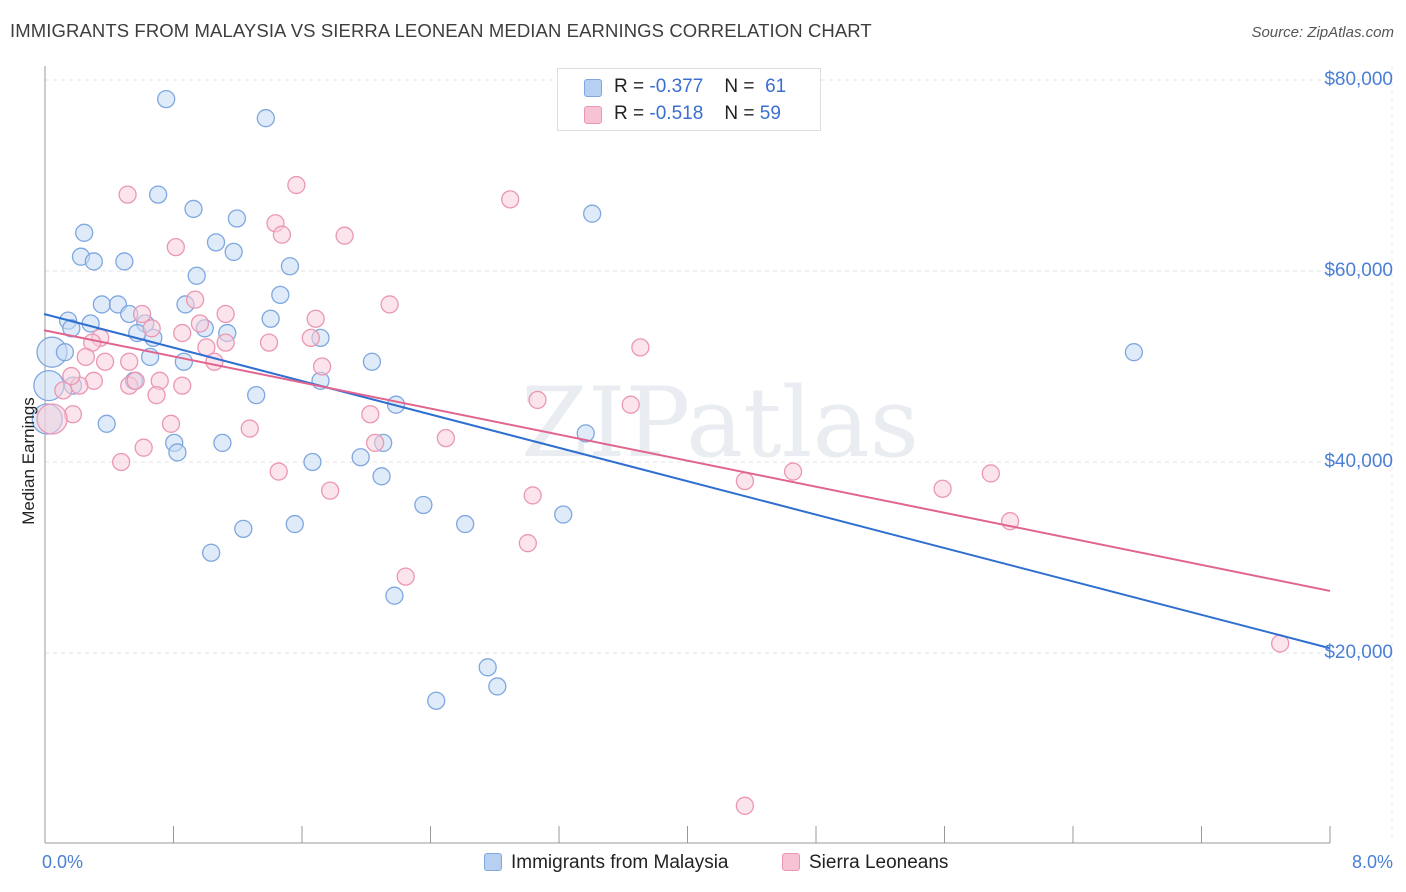 The width and height of the screenshot is (1406, 892). Describe the element at coordinates (493, 862) in the screenshot. I see `legend-swatch-blue` at that location.